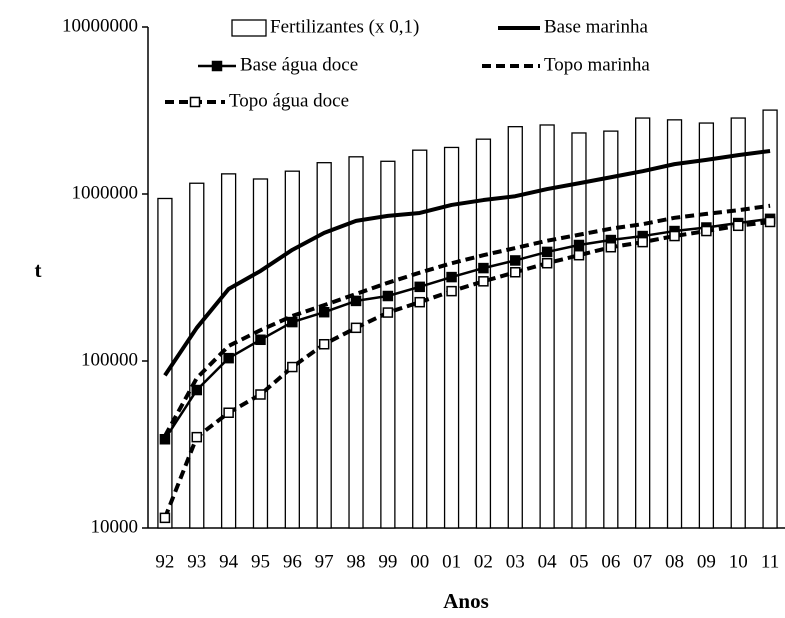 Image resolution: width=785 pixels, height=618 pixels. I want to click on x-tick-label: 08, so click(674, 561).